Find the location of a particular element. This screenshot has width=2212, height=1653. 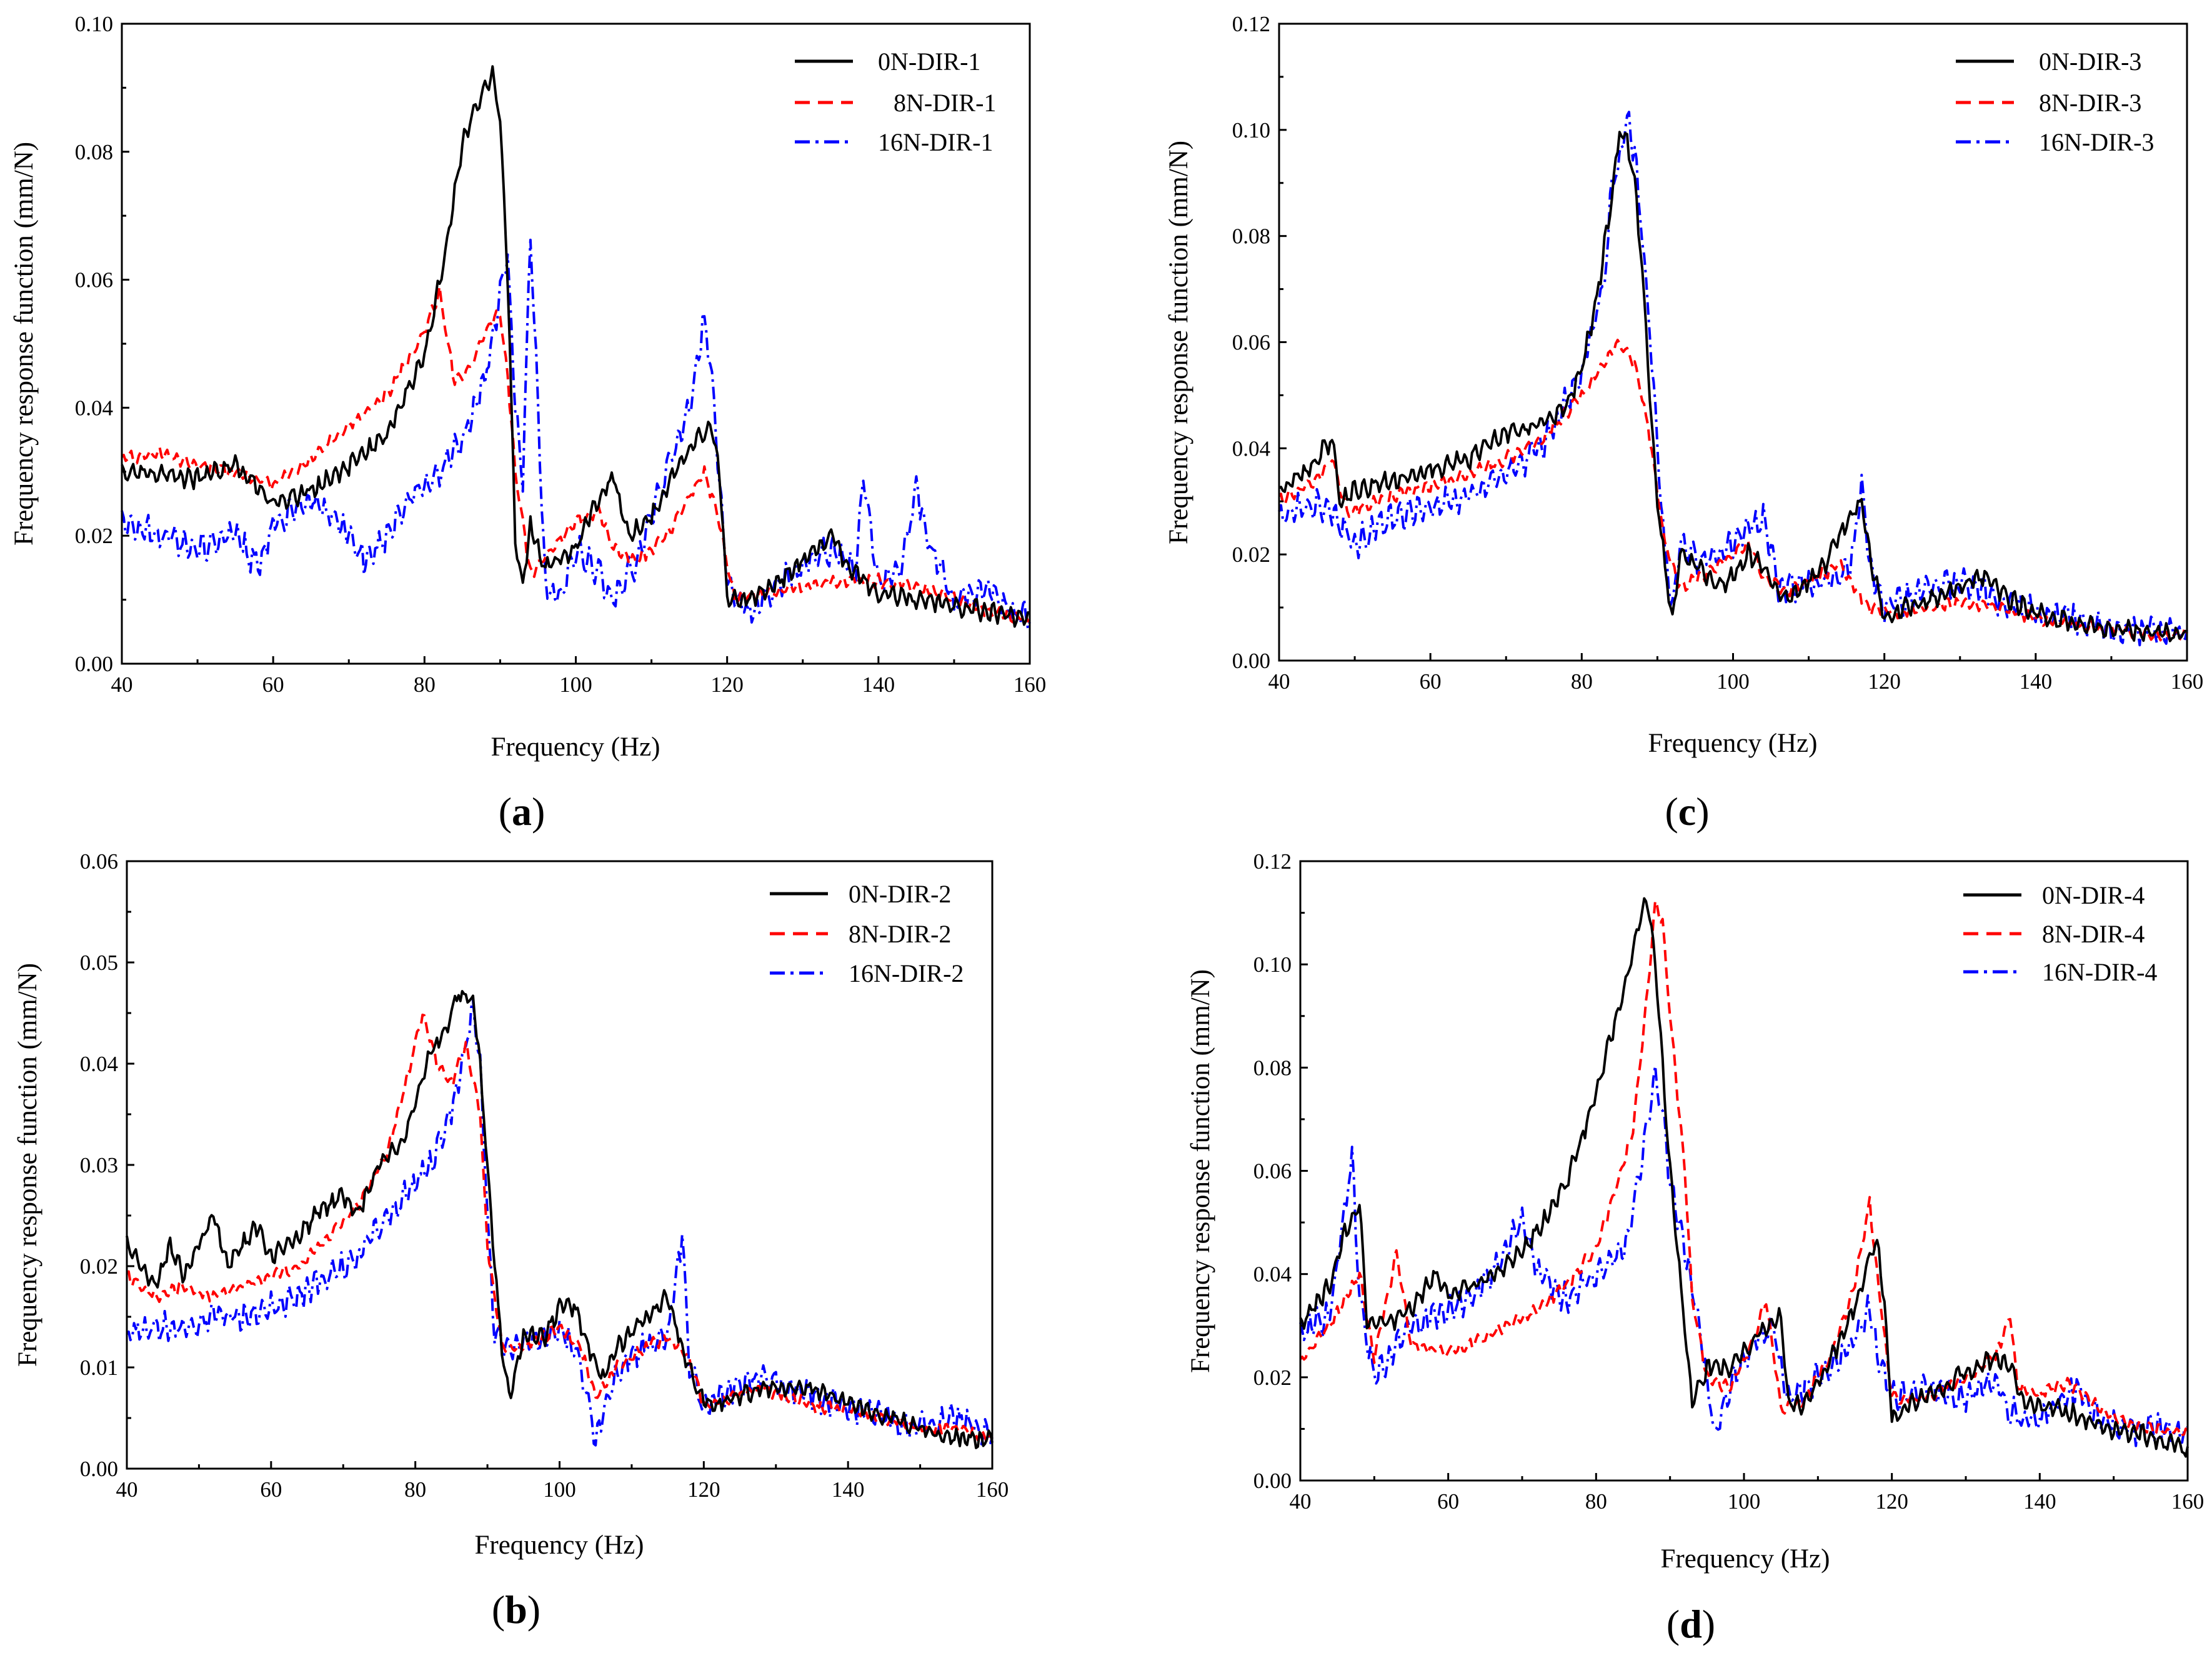

panel-b-legend: 0N-DIR-2 8N-DIR-2 16N-DIR-2 is located at coordinates (867, 933).